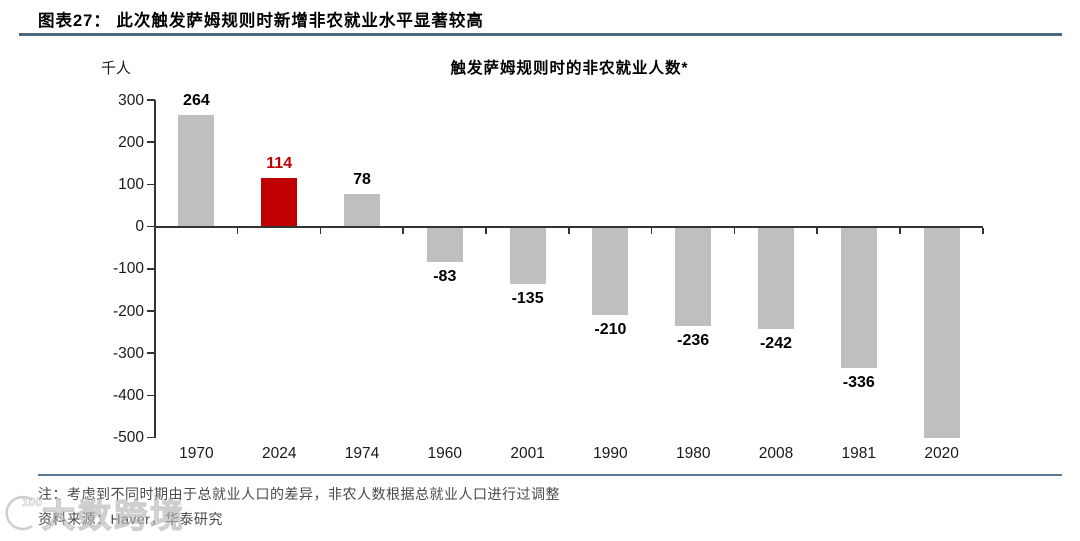 The width and height of the screenshot is (1080, 541). I want to click on y-tick-label-0: 0, so click(139, 227).